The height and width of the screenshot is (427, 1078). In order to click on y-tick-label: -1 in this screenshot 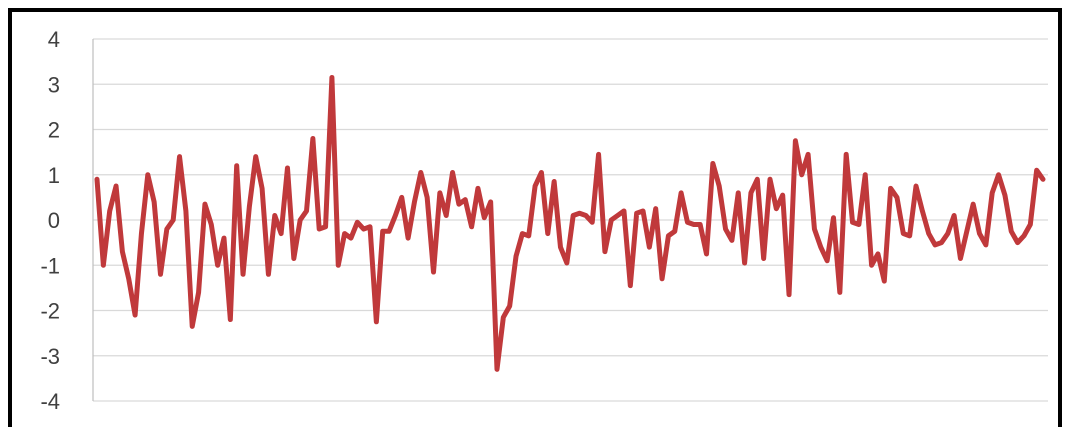, I will do `click(50, 265)`.